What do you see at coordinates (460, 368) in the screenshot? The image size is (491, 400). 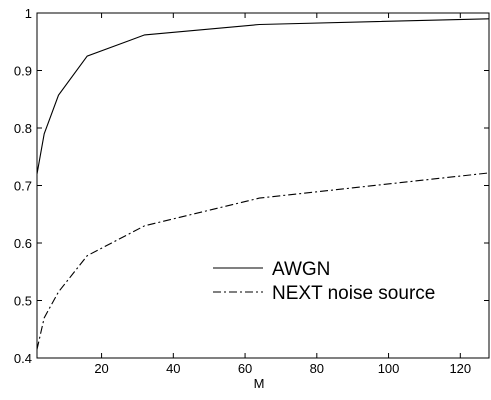 I see `x-tick-label: 120` at bounding box center [460, 368].